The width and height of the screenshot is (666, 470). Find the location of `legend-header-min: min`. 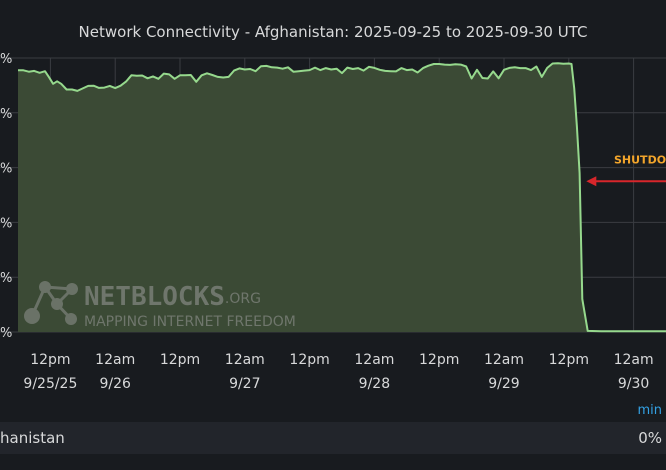

legend-header-min: min is located at coordinates (649, 410).